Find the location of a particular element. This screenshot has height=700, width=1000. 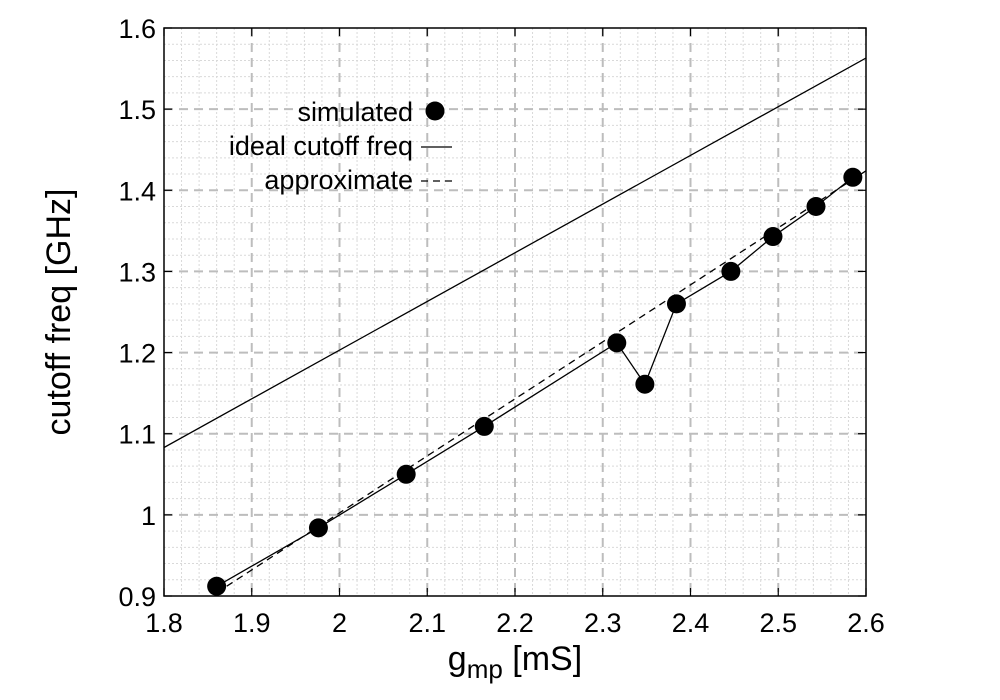

legend: simulated ideal cutoff freq approximate is located at coordinates (340, 146).